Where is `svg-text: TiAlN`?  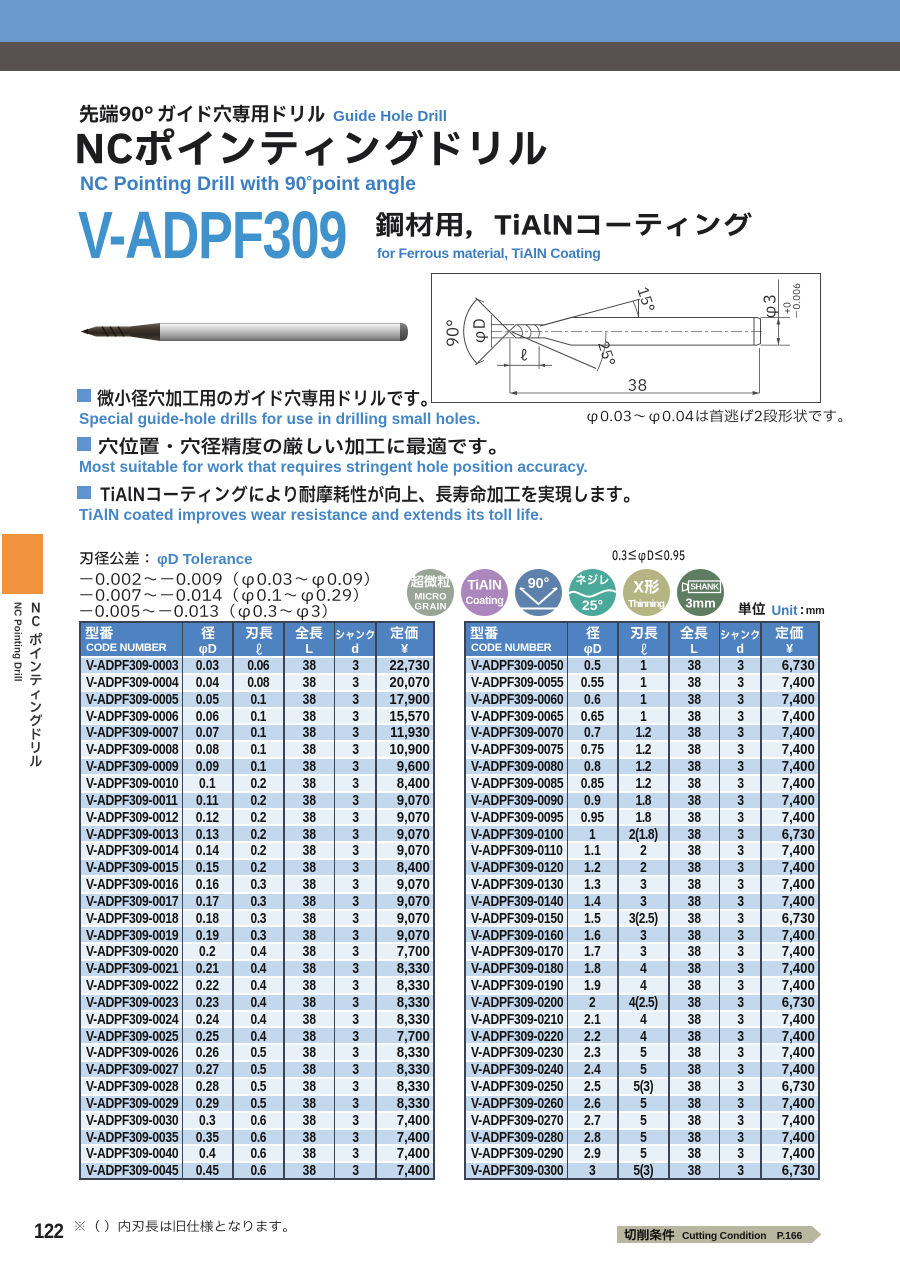
svg-text: TiAlN is located at coordinates (484, 585).